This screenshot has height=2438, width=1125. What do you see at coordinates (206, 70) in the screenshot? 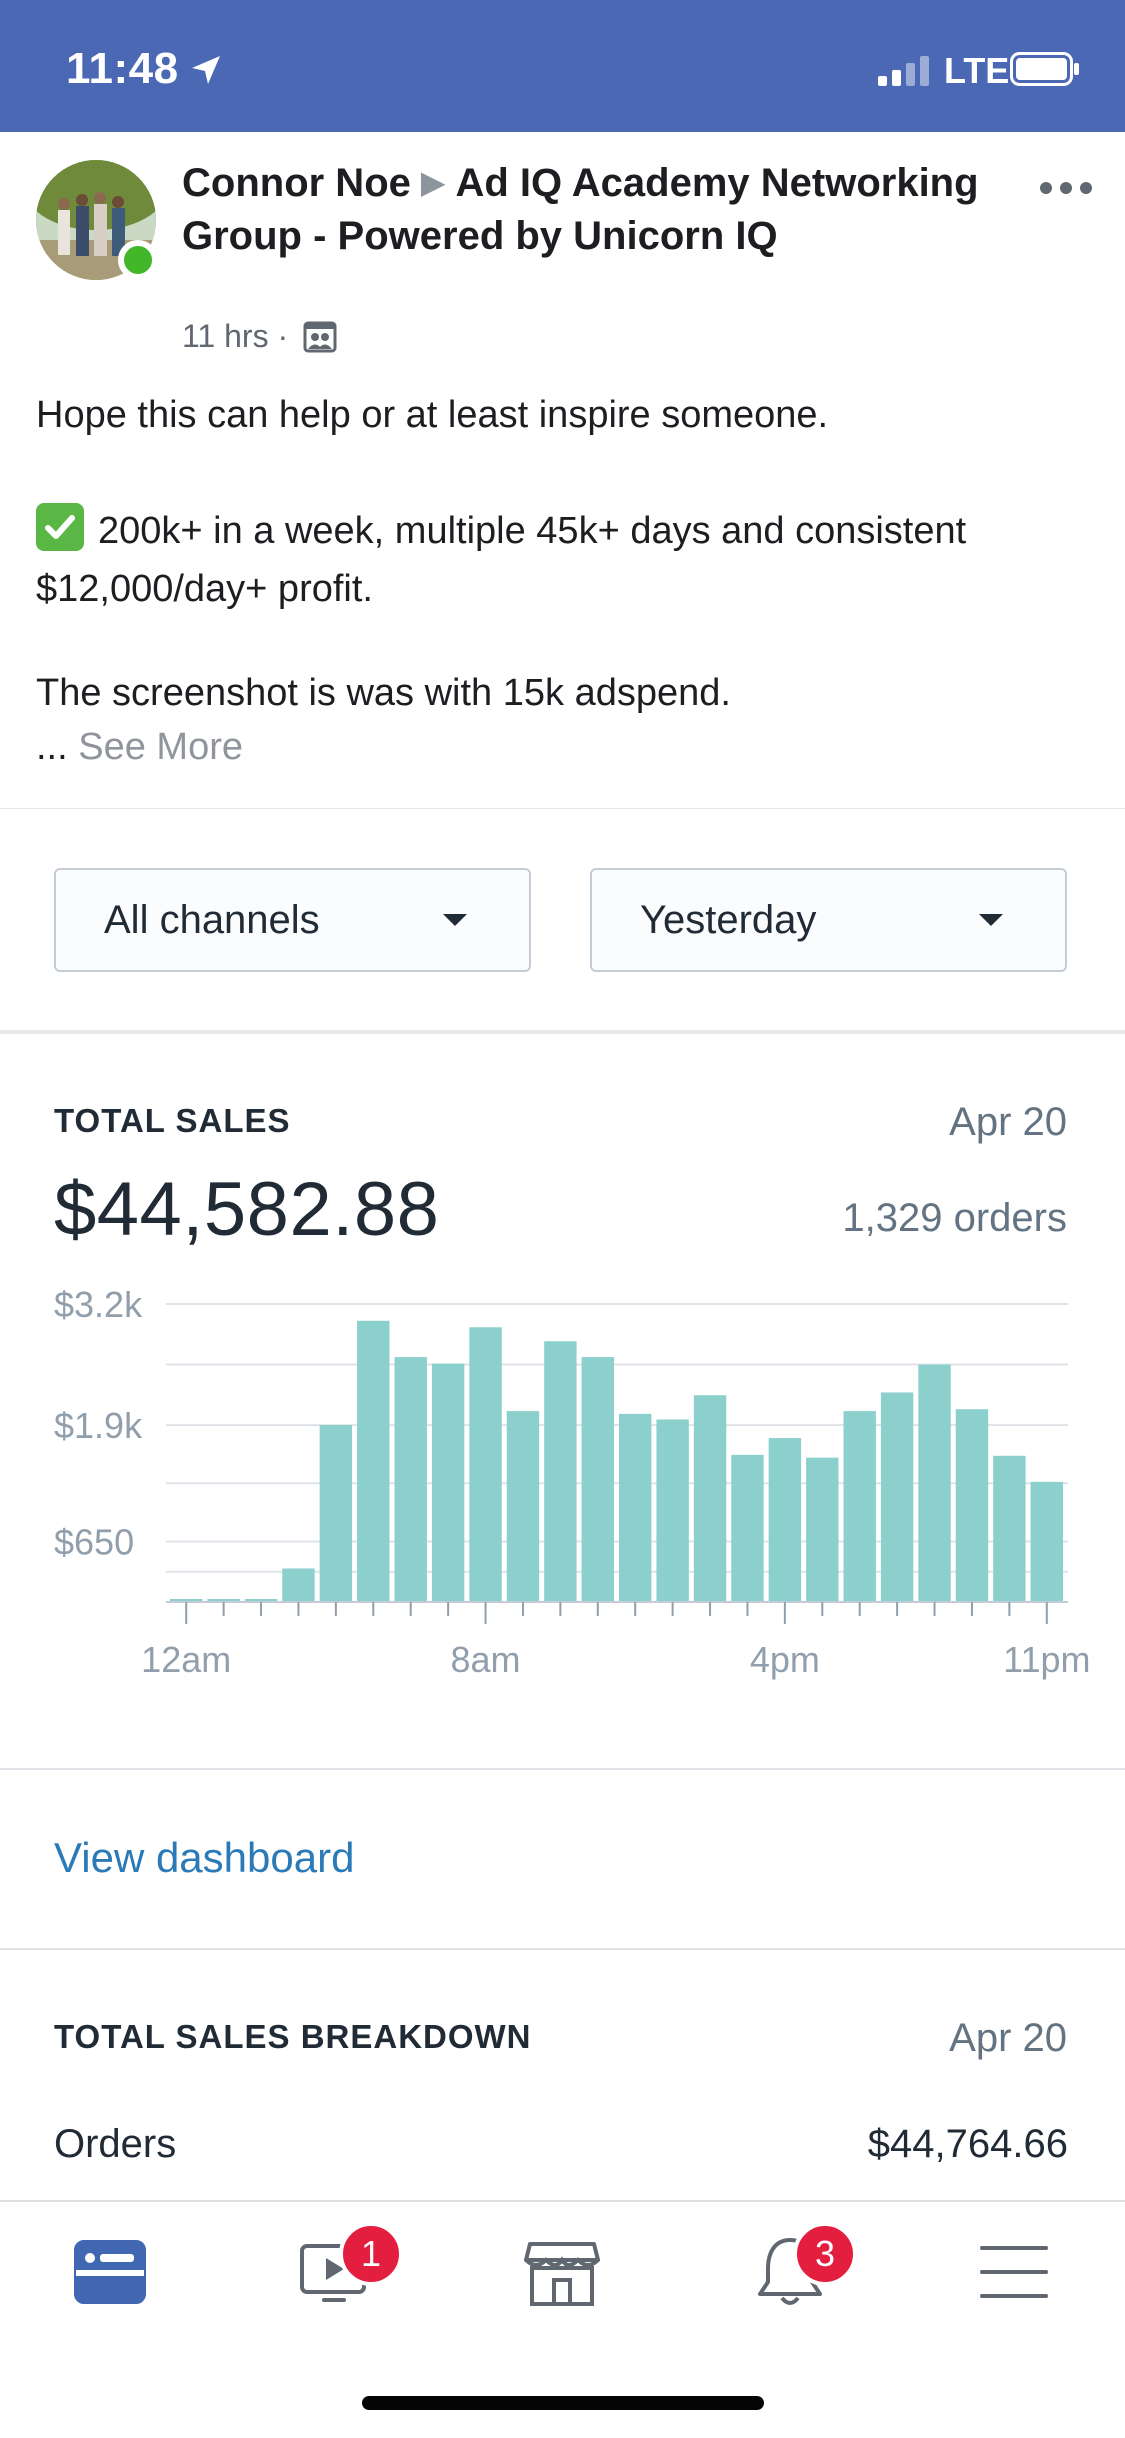
I see `location-arrow-icon` at bounding box center [206, 70].